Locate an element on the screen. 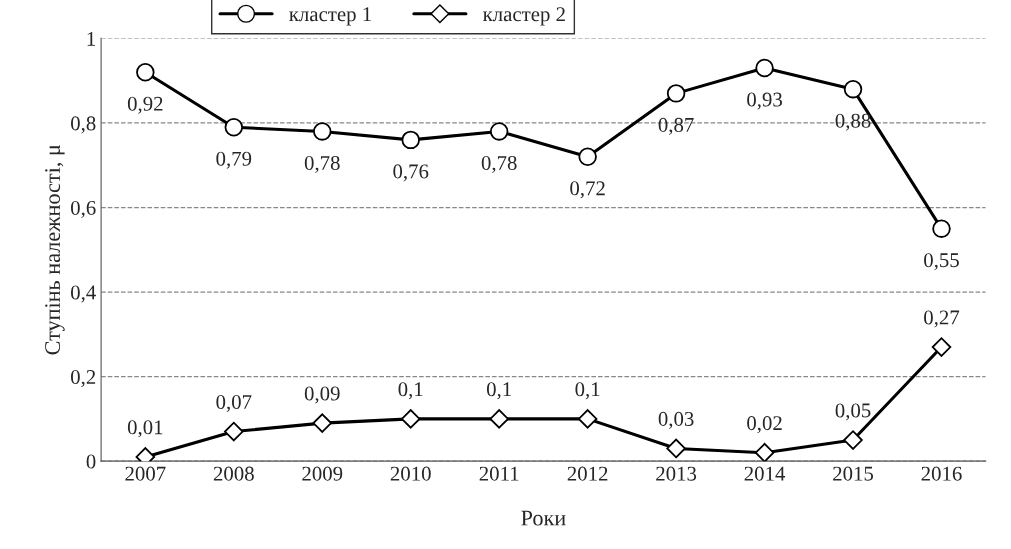 This screenshot has width=1011, height=549. data-label: 0,93 is located at coordinates (764, 101).